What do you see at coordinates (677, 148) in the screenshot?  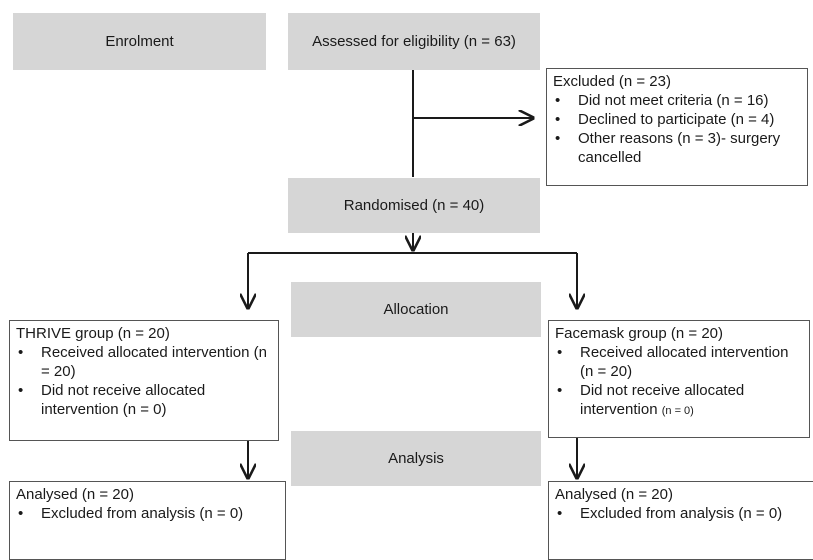 I see `excluded-item: Other reasons (n = 3)- surgery cancelled` at bounding box center [677, 148].